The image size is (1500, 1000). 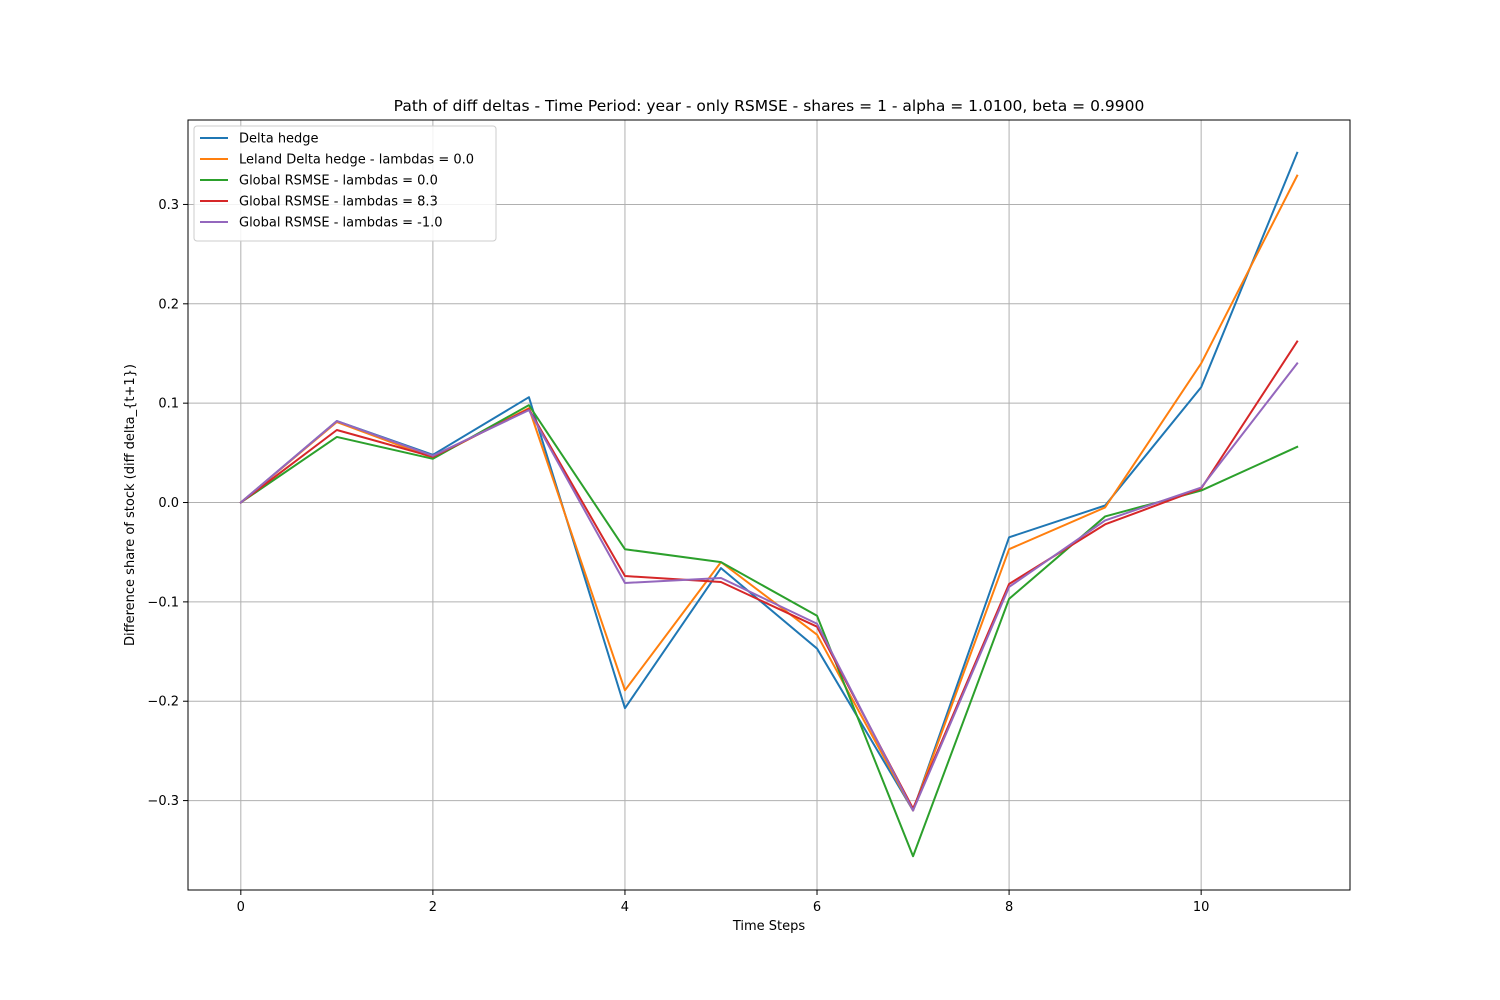 What do you see at coordinates (163, 801) in the screenshot?
I see `y-tick-label: −0.3` at bounding box center [163, 801].